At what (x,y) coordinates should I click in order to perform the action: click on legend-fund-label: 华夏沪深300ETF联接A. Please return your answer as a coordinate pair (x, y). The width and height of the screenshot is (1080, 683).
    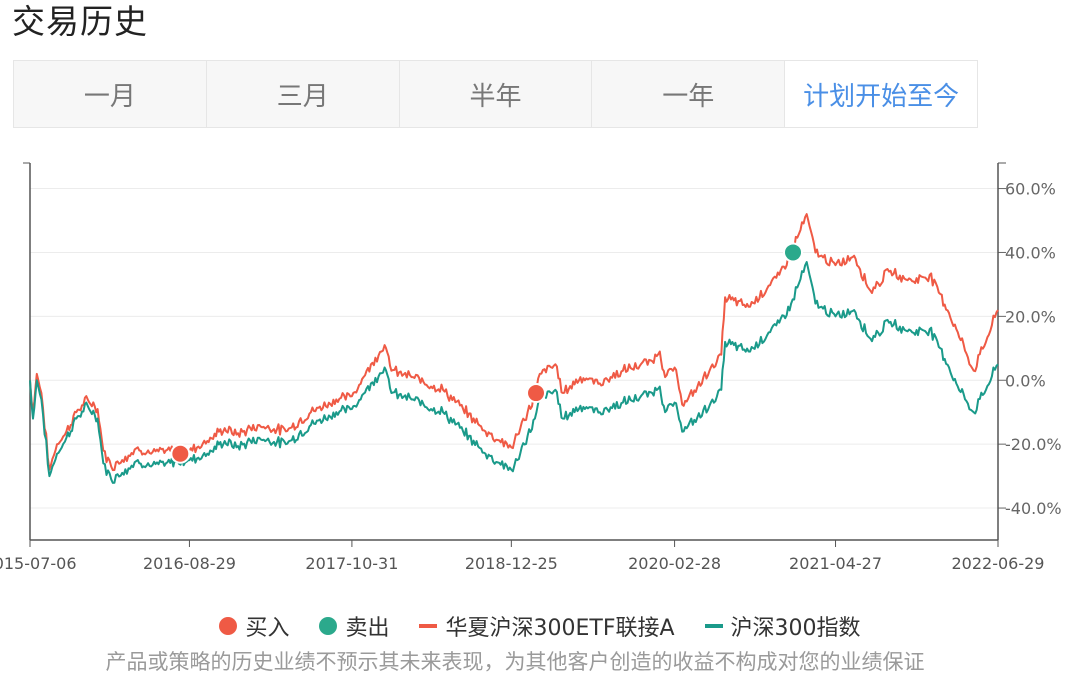
    Looking at the image, I should click on (560, 628).